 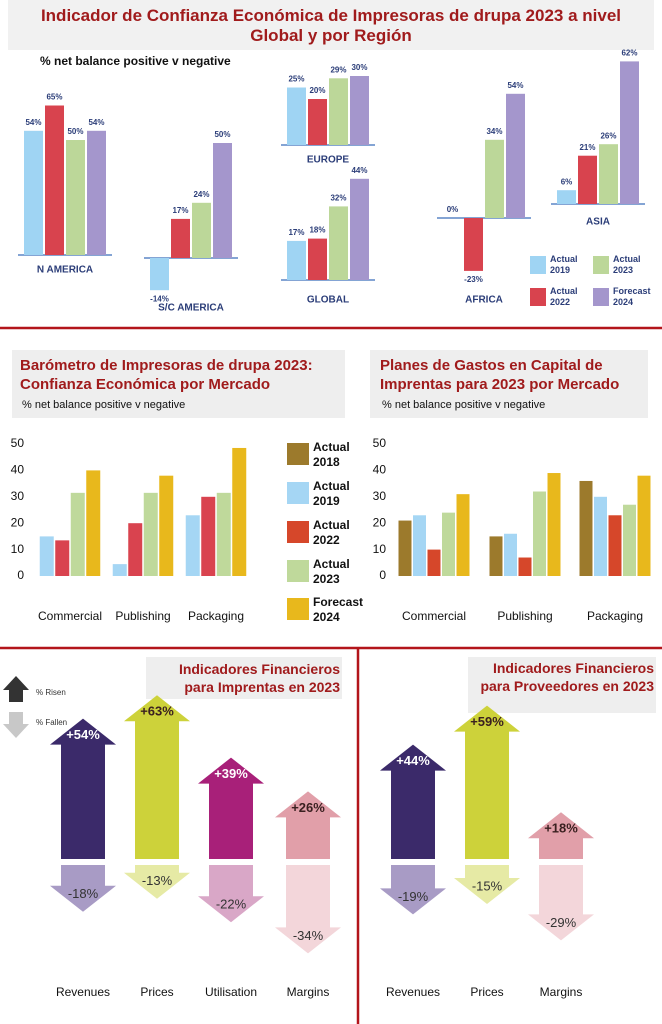 What do you see at coordinates (317, 90) in the screenshot?
I see `value-label: 20%` at bounding box center [317, 90].